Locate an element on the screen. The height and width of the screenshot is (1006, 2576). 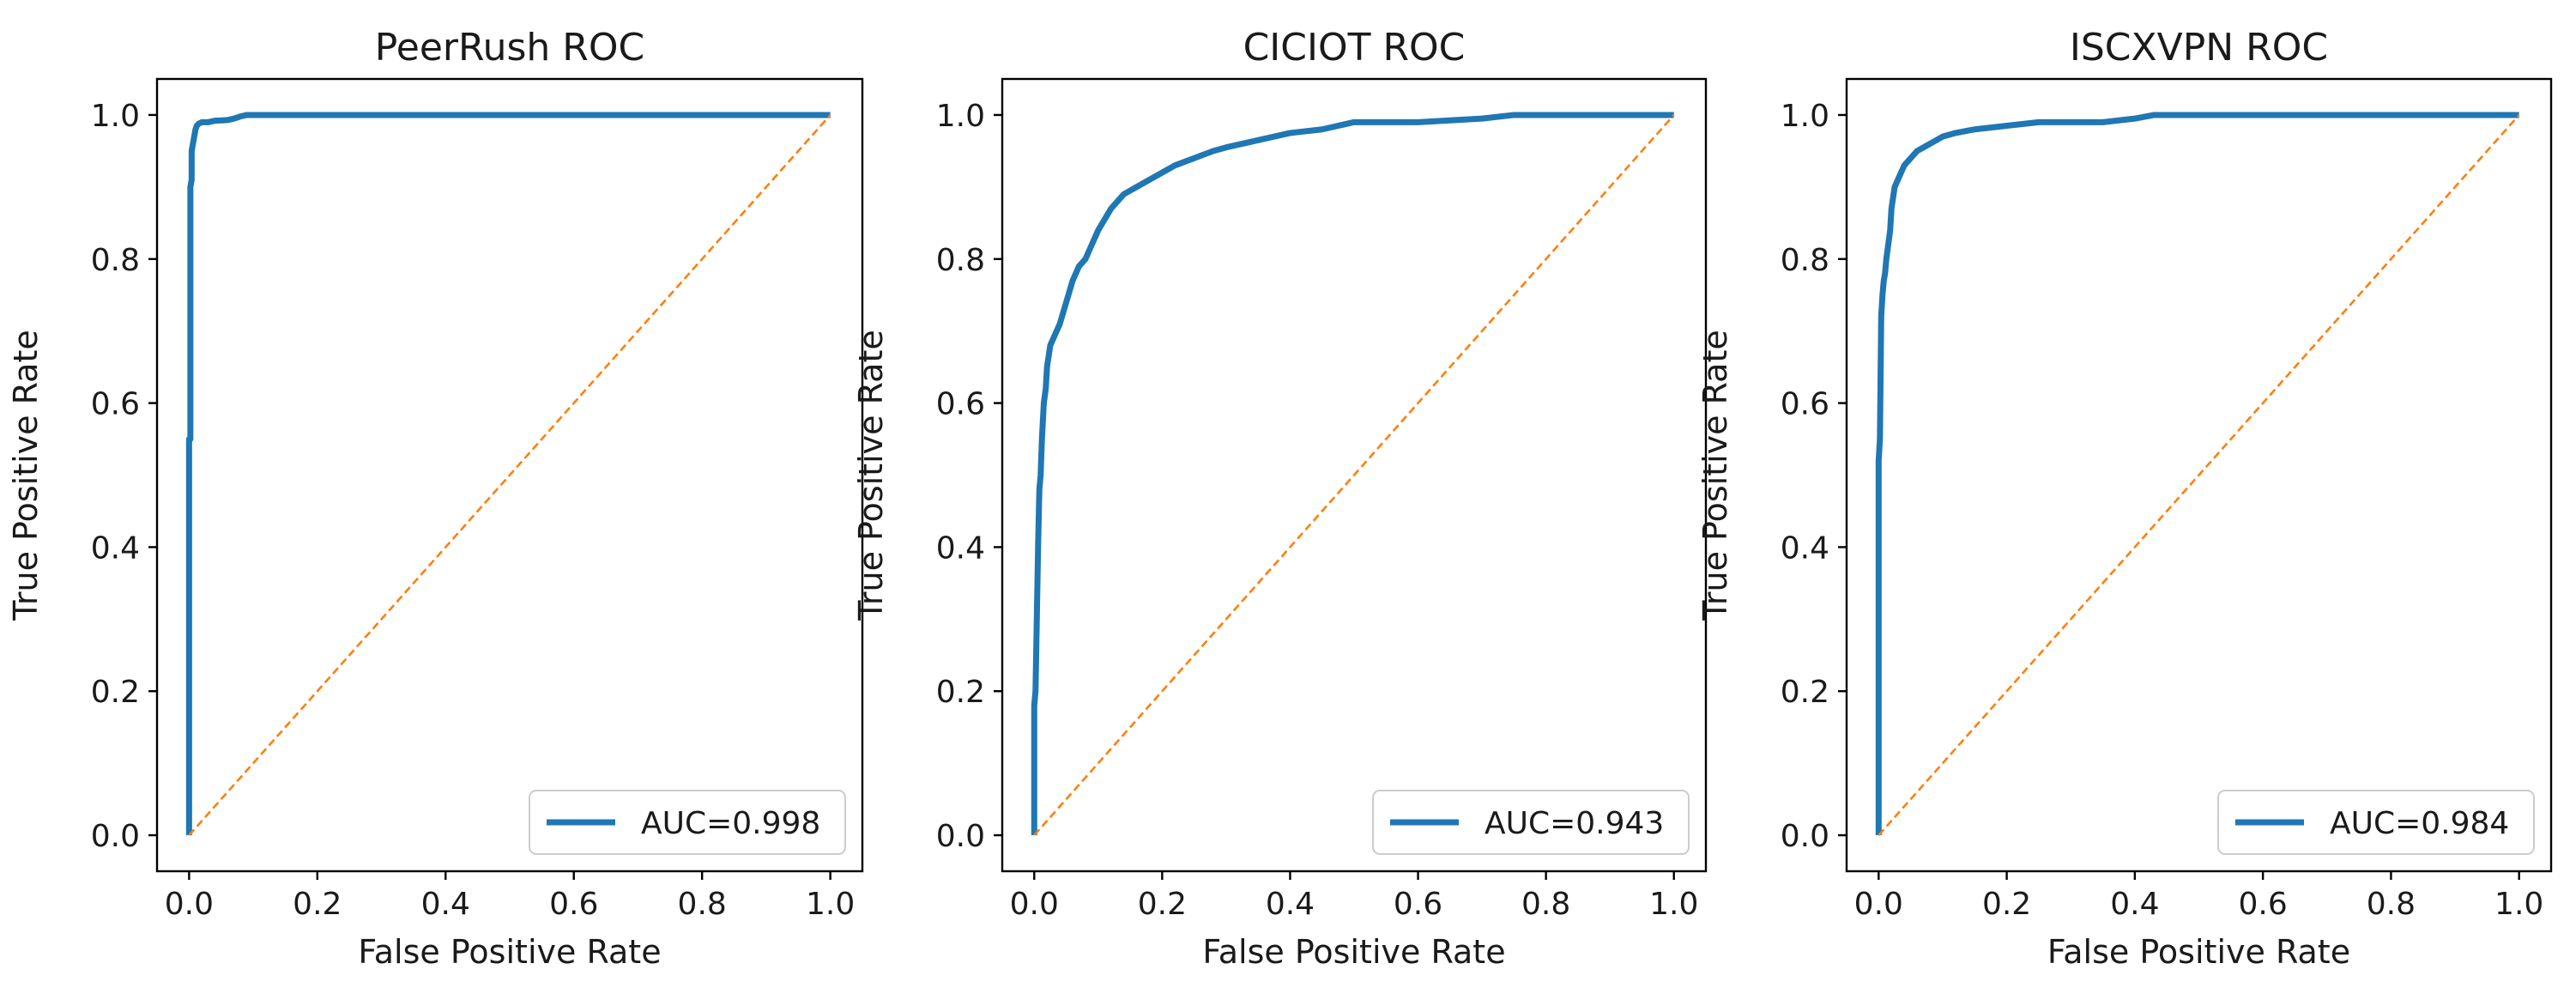
legend-label: AUC=0.943 is located at coordinates (1574, 823).